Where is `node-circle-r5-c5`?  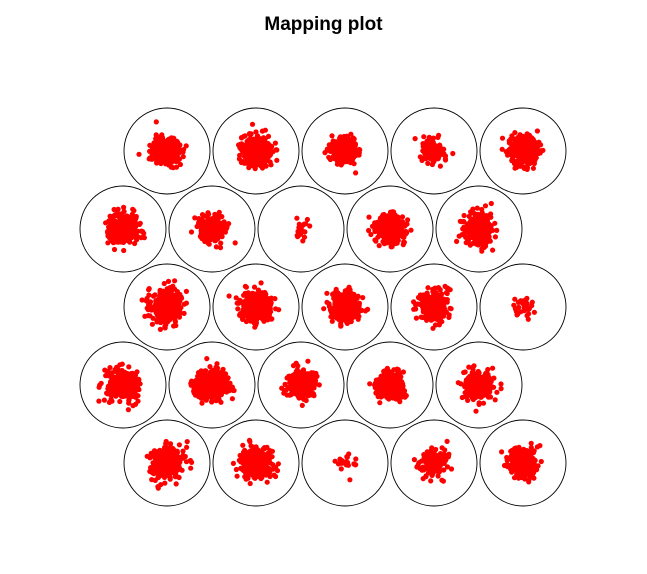
node-circle-r5-c5 is located at coordinates (523, 463).